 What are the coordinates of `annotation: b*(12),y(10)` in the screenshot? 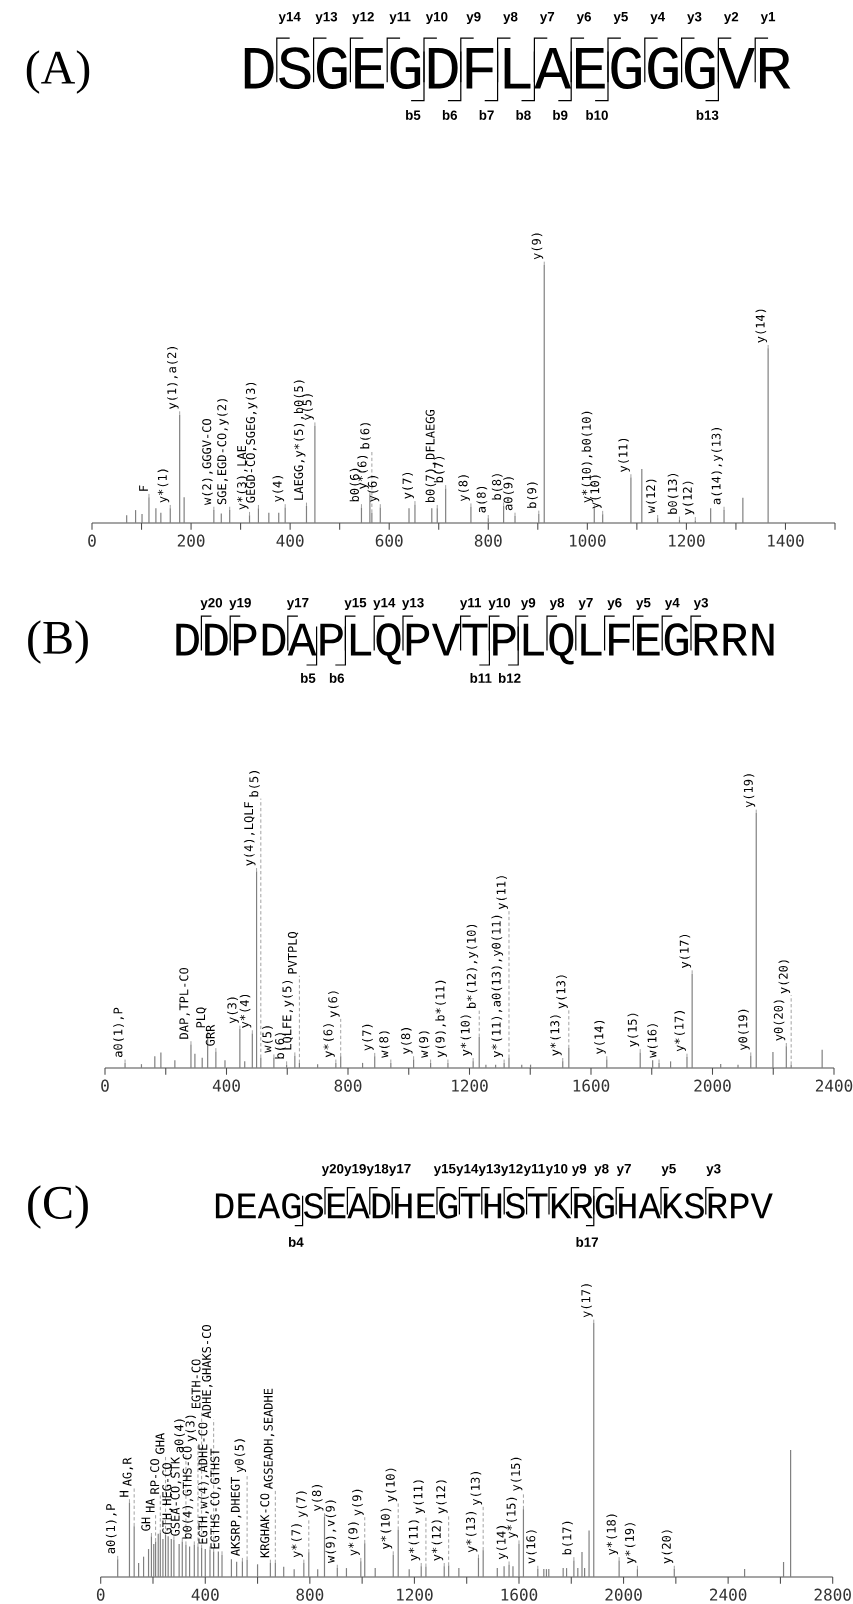 It's located at (472, 966).